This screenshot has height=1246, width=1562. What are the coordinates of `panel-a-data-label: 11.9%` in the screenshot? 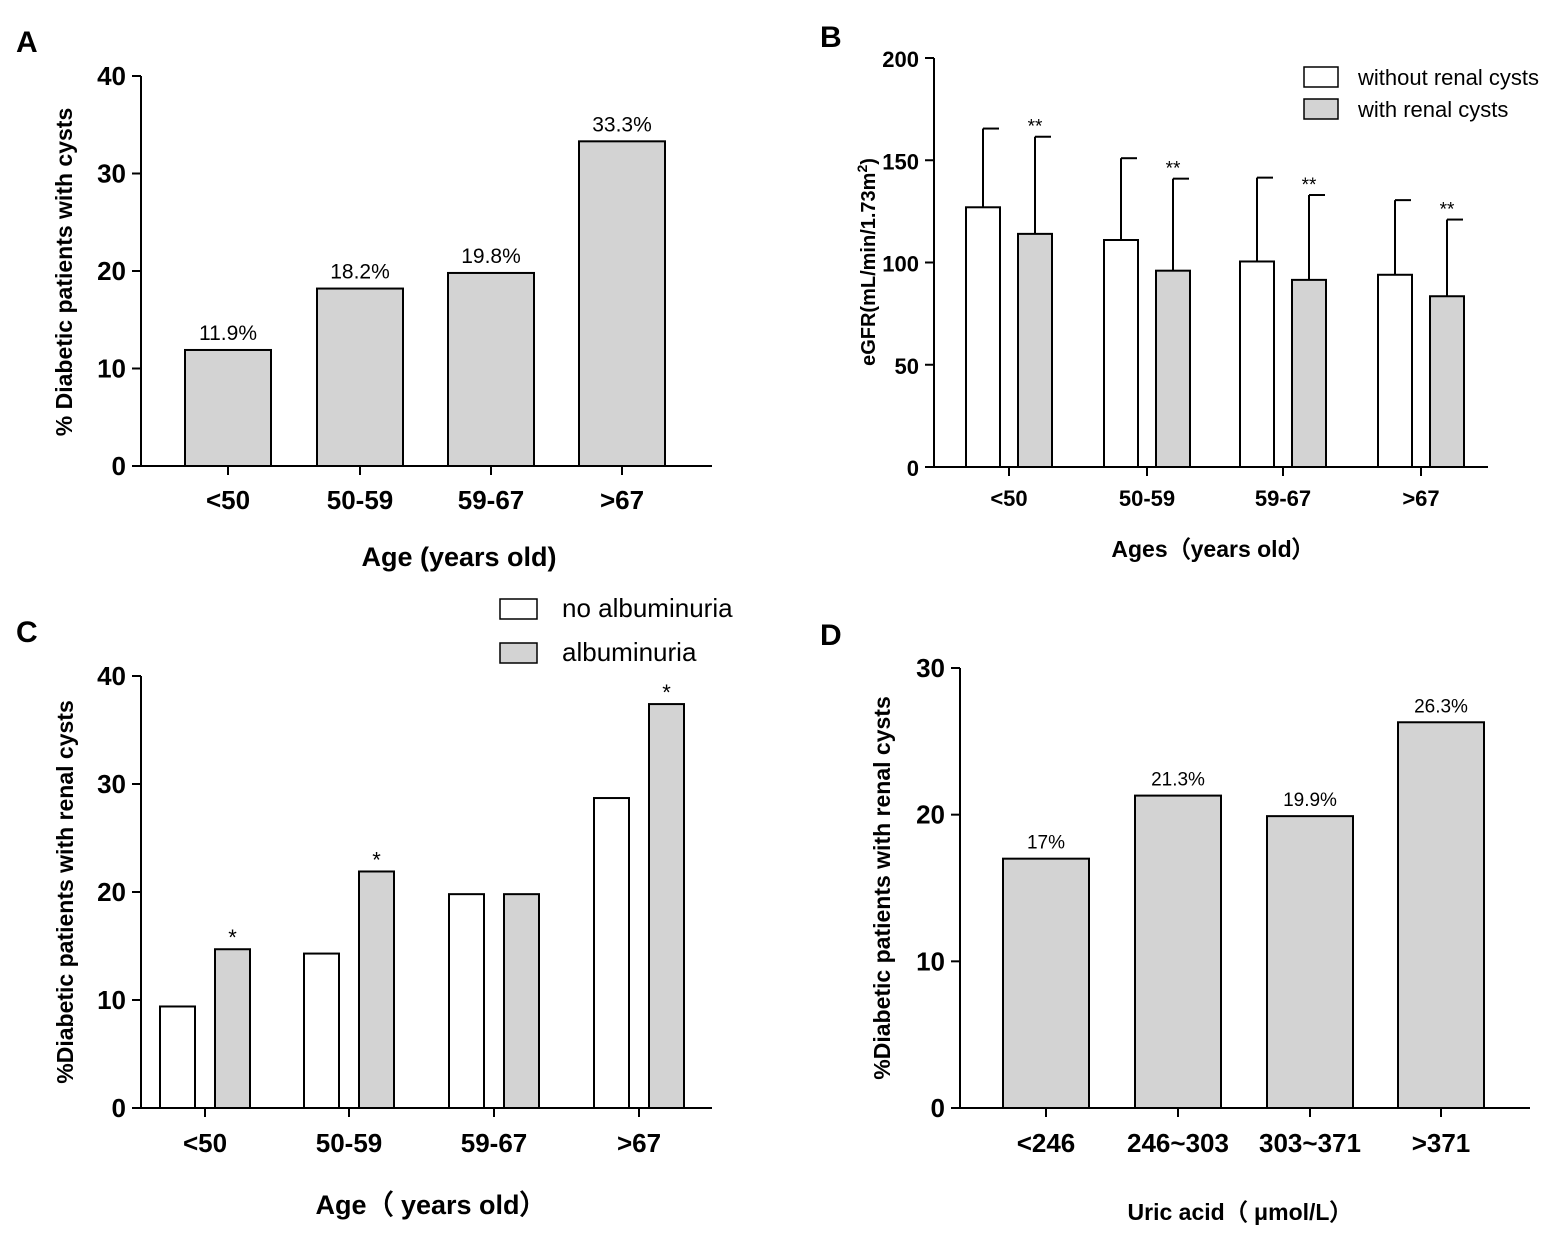 It's located at (228, 333).